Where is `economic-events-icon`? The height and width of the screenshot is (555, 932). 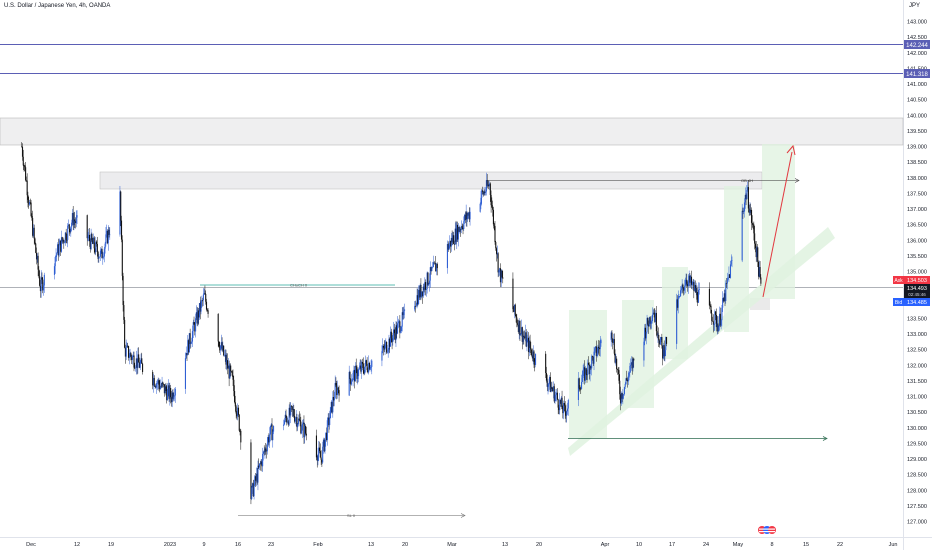 economic-events-icon is located at coordinates (767, 530).